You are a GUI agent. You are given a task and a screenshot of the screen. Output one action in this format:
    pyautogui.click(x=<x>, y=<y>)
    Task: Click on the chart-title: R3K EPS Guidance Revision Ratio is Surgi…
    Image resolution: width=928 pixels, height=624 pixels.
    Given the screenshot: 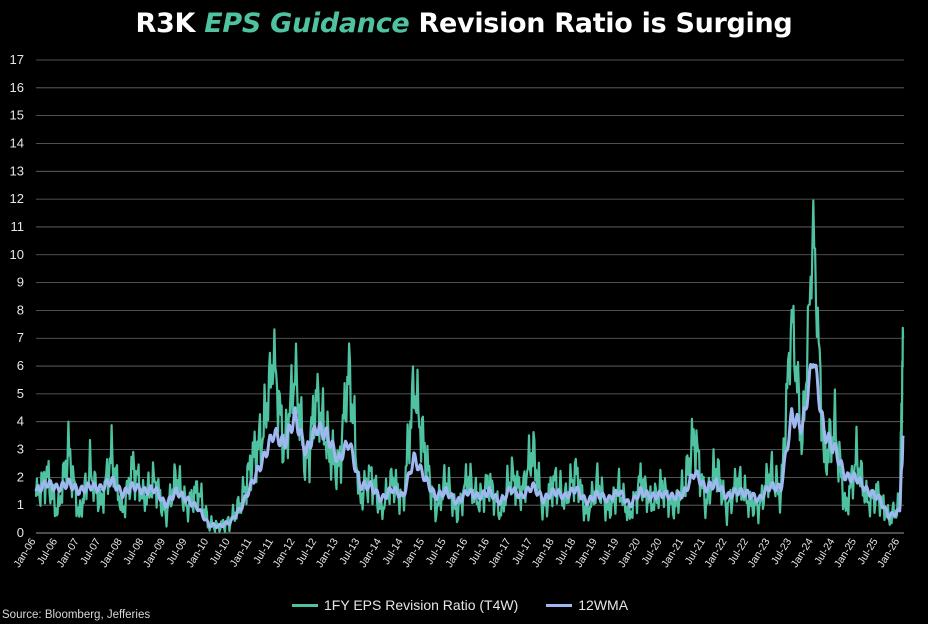 What is the action you would take?
    pyautogui.click(x=464, y=23)
    